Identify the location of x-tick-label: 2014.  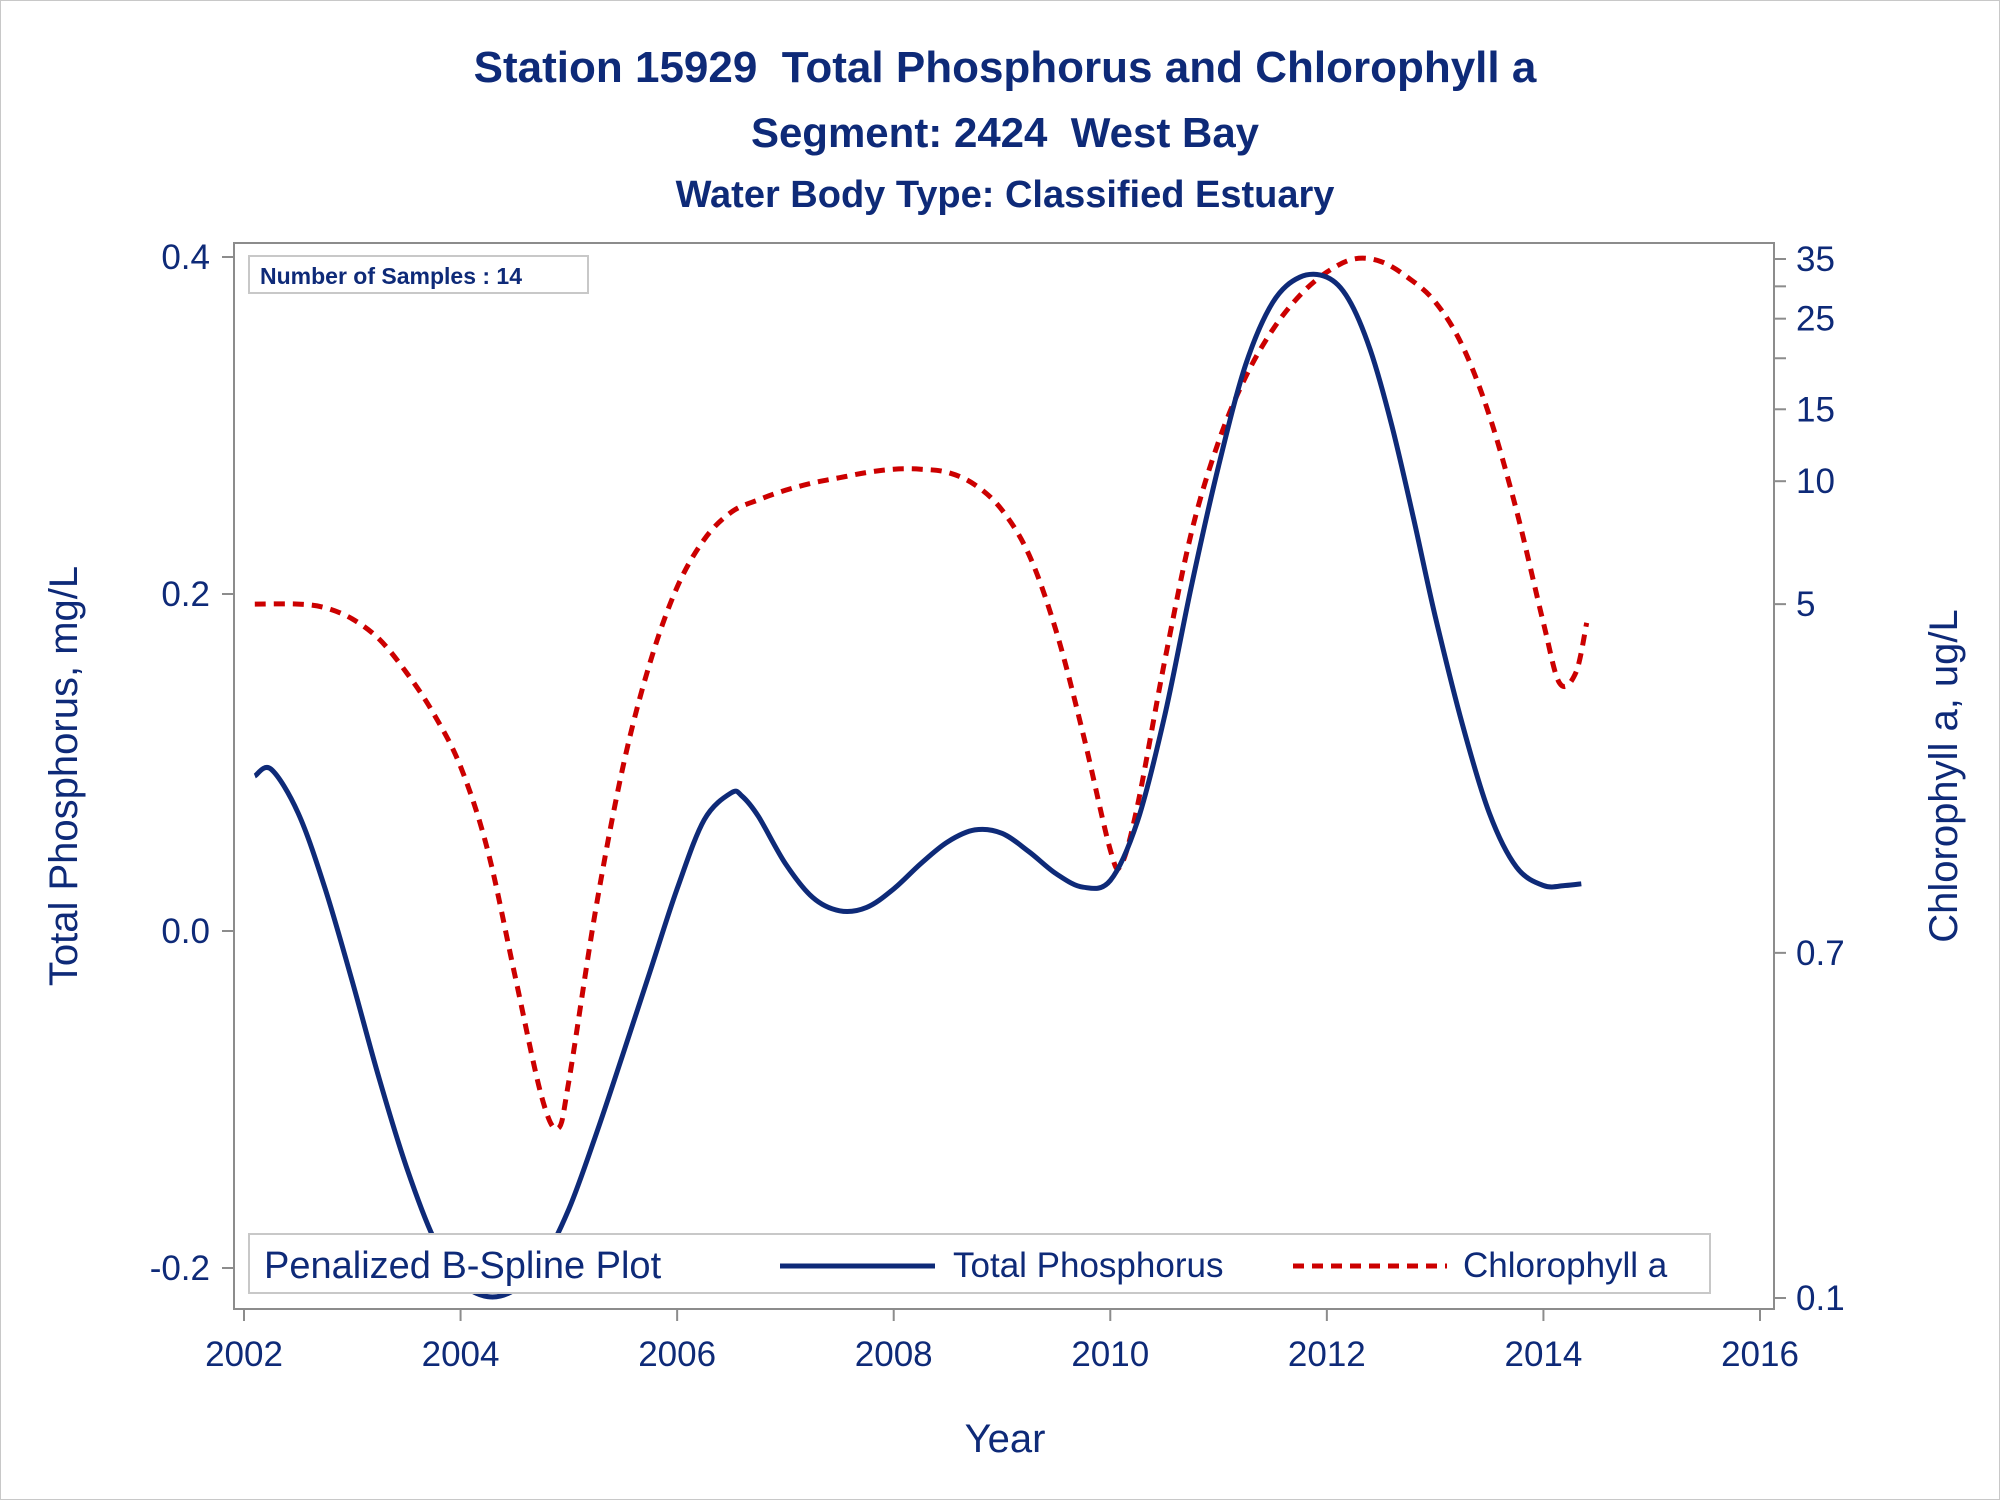
(1543, 1354).